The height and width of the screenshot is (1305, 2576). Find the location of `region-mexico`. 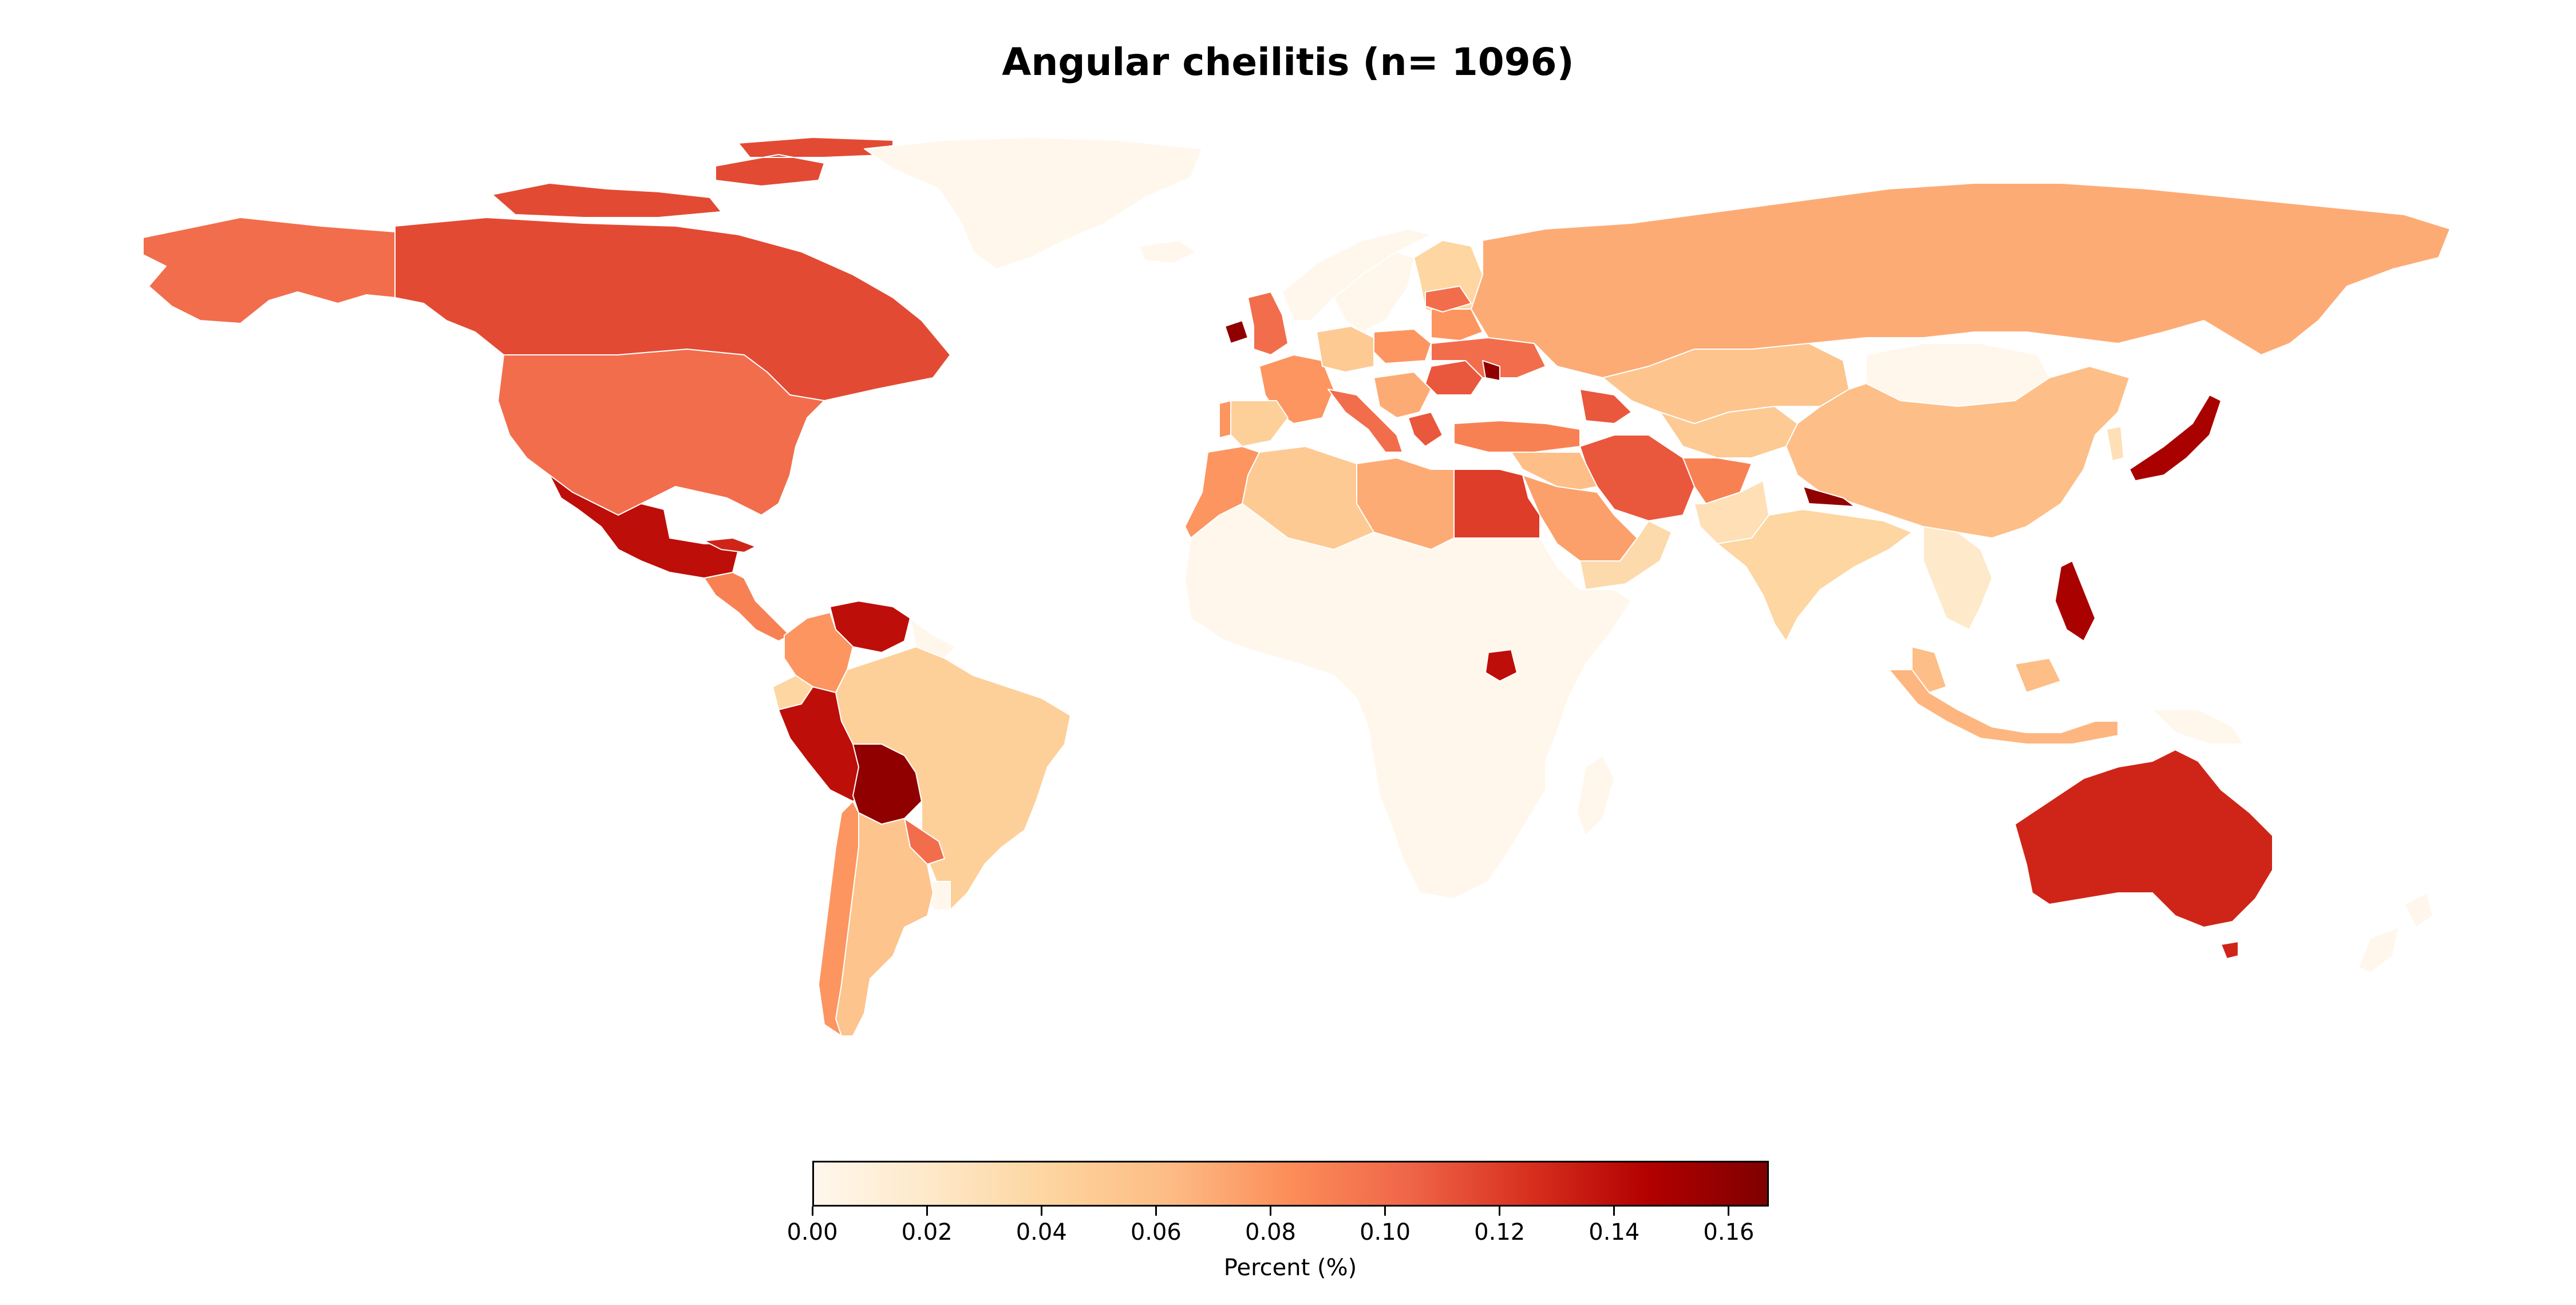

region-mexico is located at coordinates (644, 526).